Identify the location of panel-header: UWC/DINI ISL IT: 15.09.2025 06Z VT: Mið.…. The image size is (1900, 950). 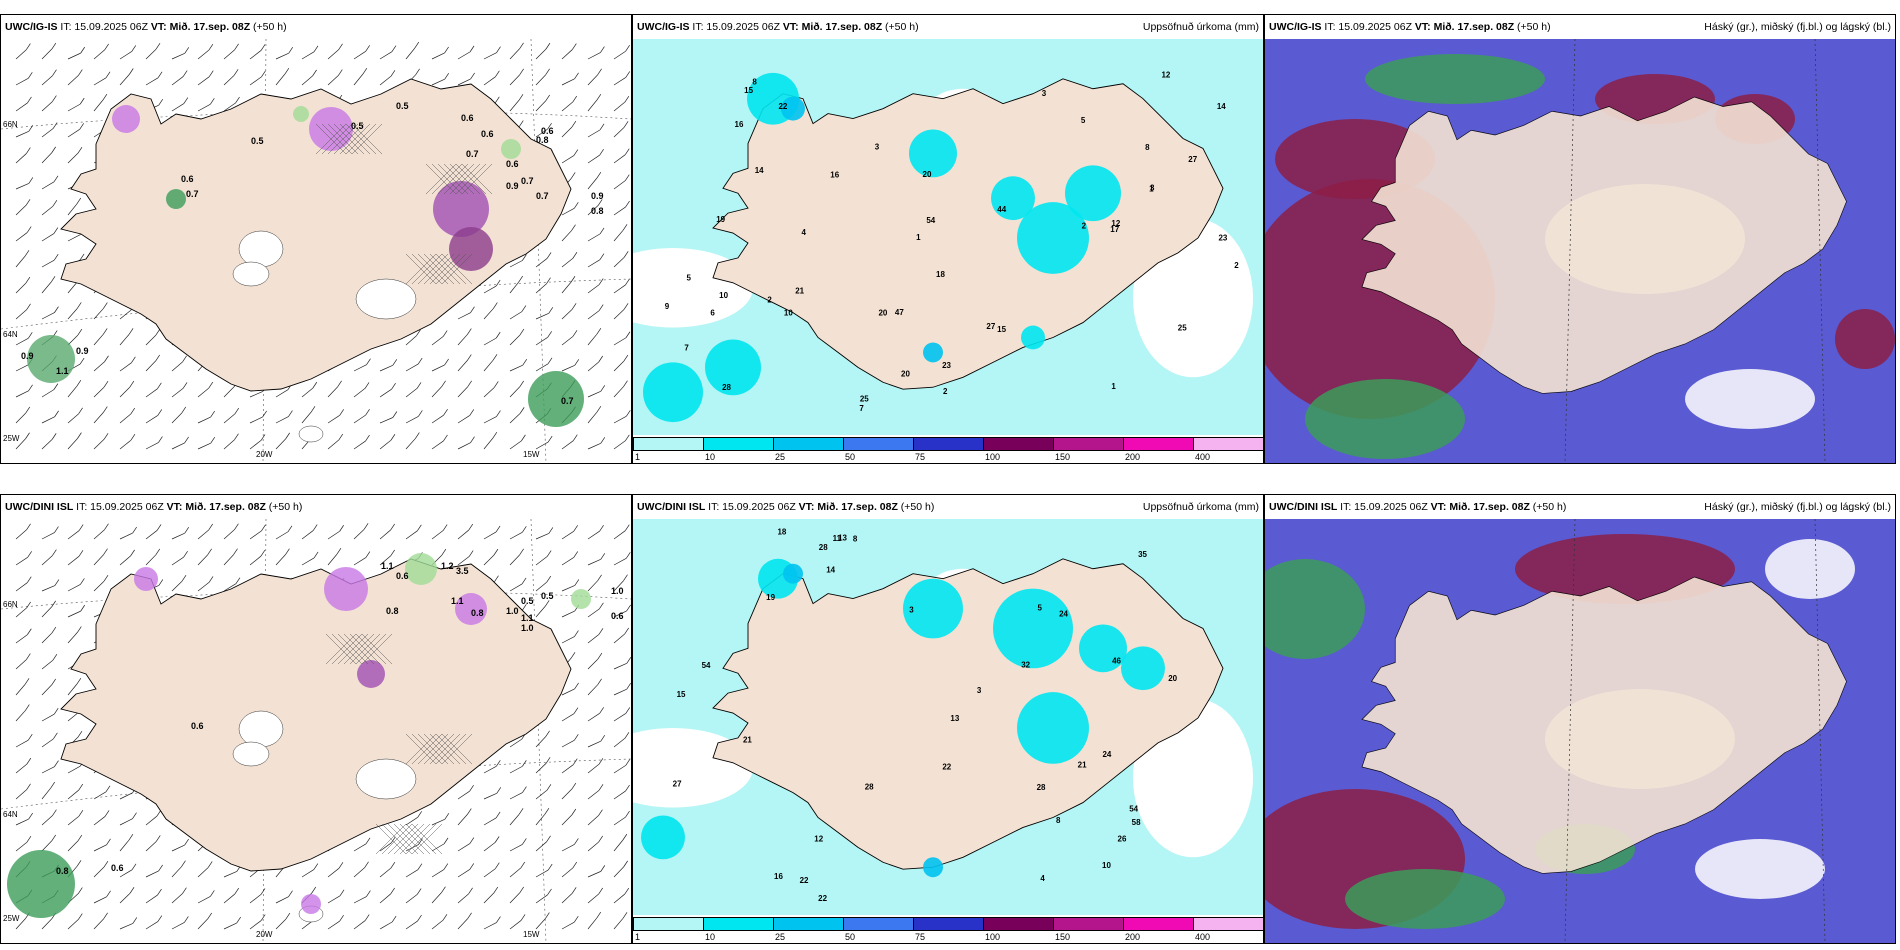
(316, 507).